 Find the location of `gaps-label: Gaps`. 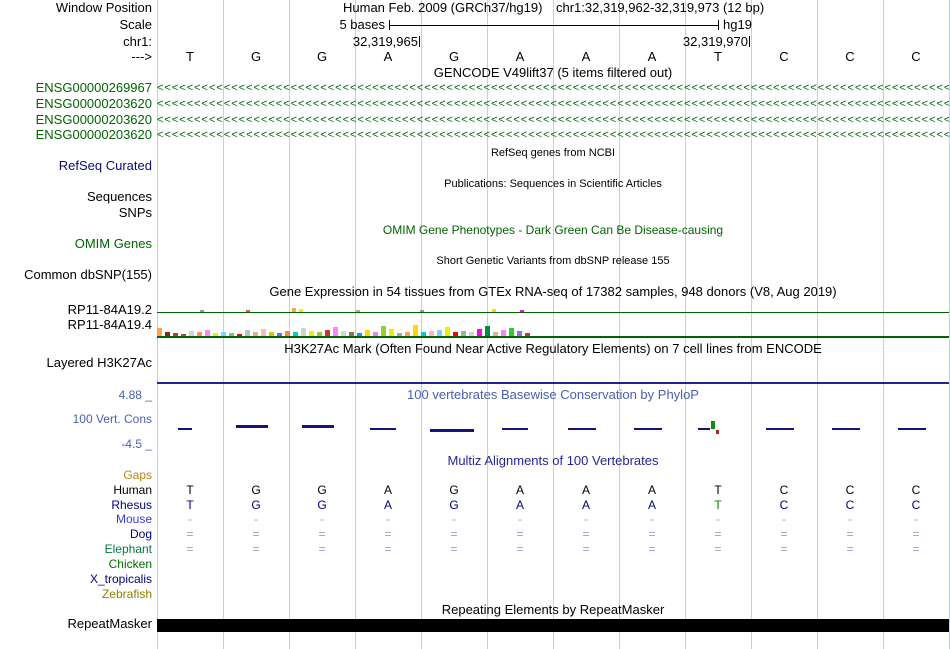

gaps-label: Gaps is located at coordinates (137, 475).